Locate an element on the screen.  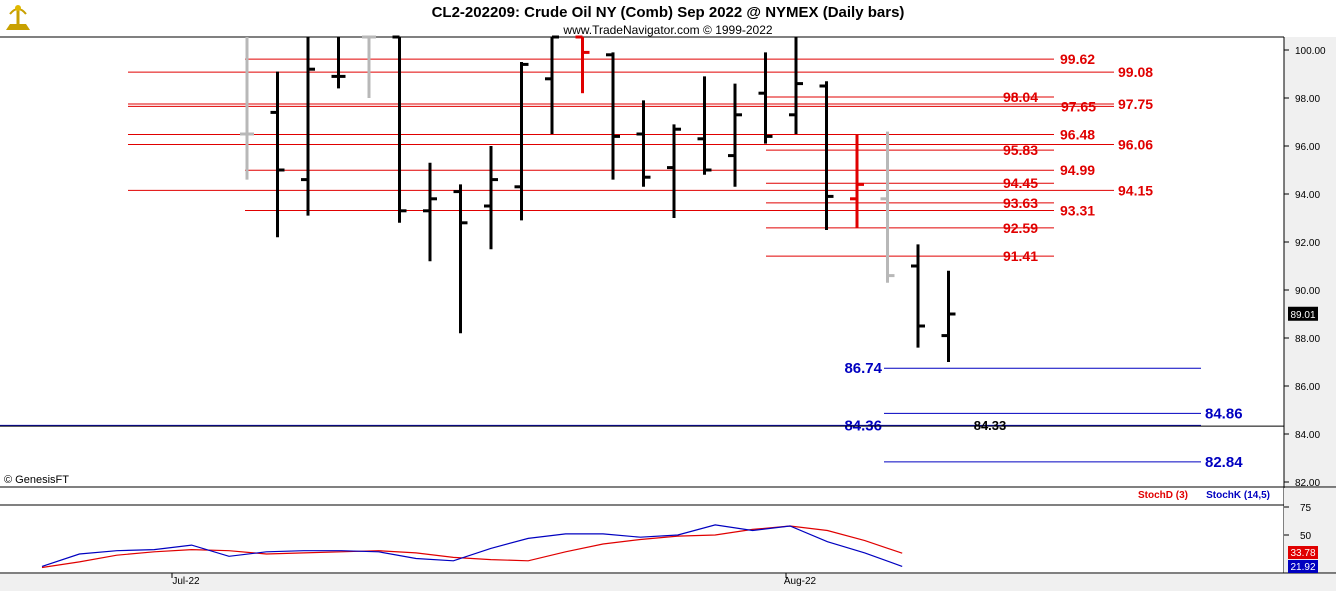
price-tick-label: 92.00 is located at coordinates (1307, 243).